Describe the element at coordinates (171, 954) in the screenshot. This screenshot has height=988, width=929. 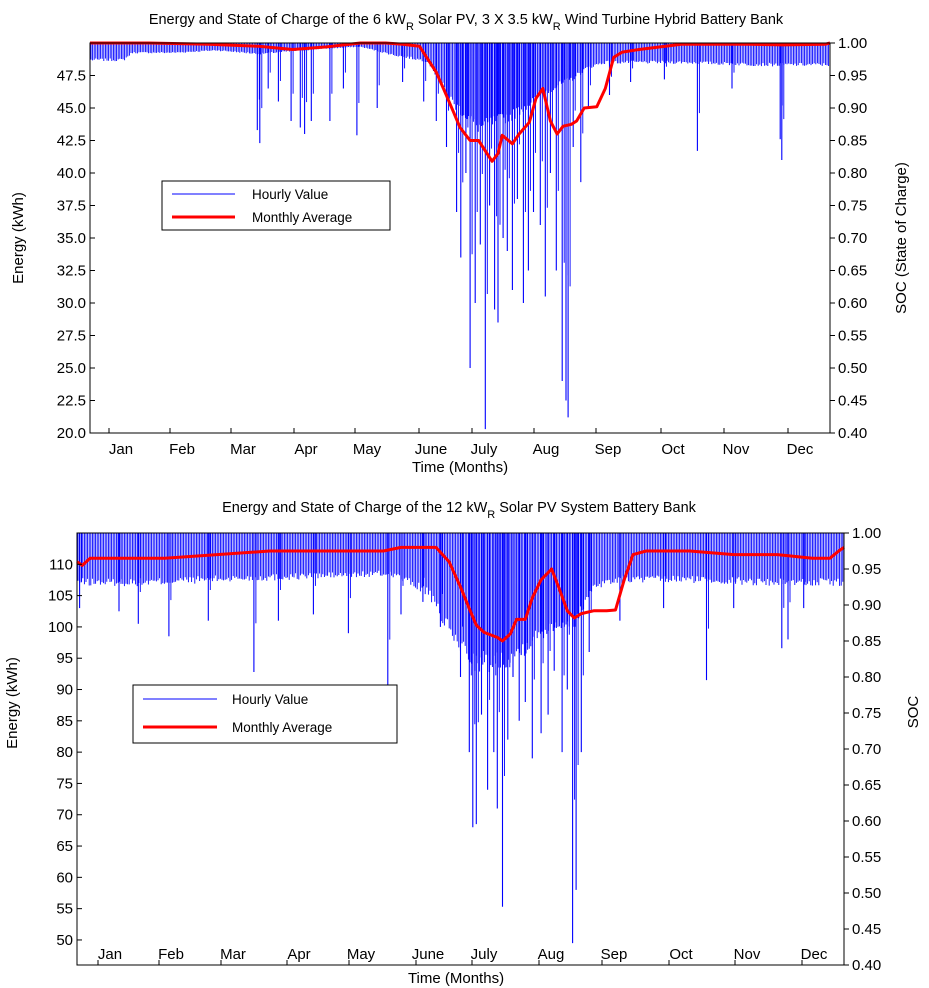
I see `bottom-x-tick-label: Feb` at that location.